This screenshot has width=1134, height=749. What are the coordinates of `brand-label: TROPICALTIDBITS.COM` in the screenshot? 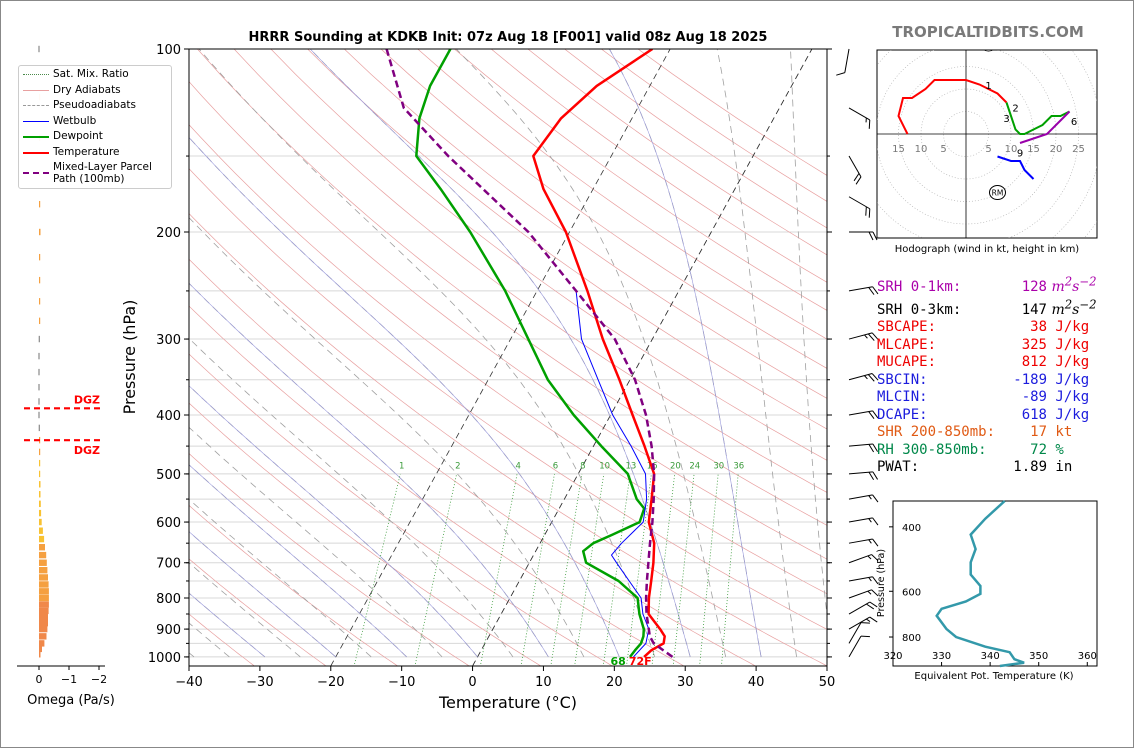 It's located at (988, 32).